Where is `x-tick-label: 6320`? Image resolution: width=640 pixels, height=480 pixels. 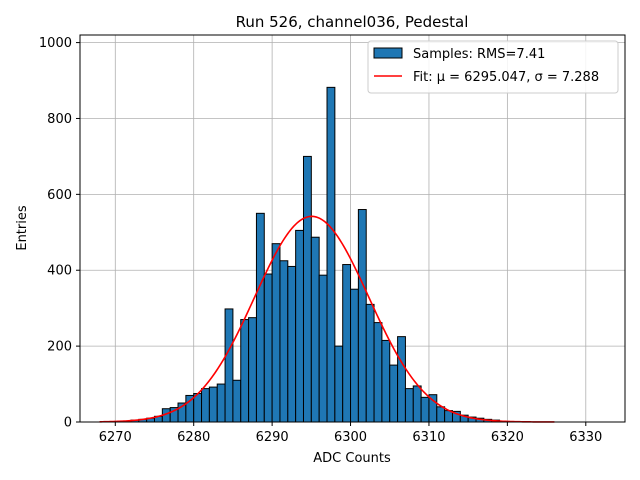
x-tick-label: 6320 is located at coordinates (507, 437).